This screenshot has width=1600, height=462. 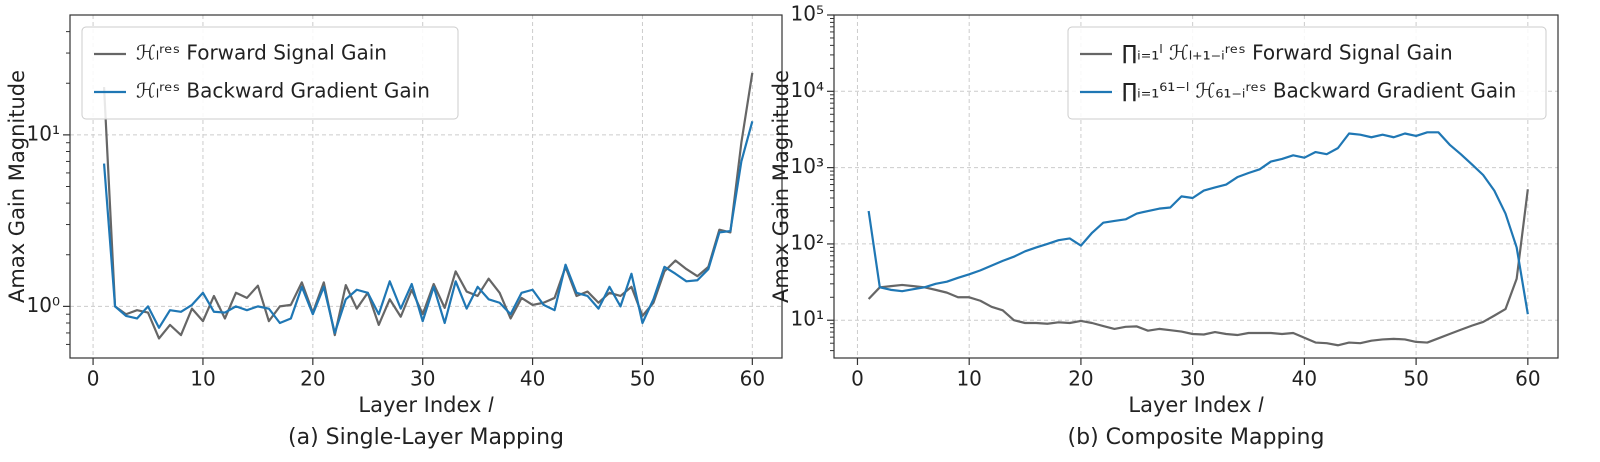 I want to click on legend-label: ∏ᵢ₌₁ˡ ℋₗ₊₁₋ᵢʳᵉˢ Forward Signal Gain, so click(x=1287, y=53).